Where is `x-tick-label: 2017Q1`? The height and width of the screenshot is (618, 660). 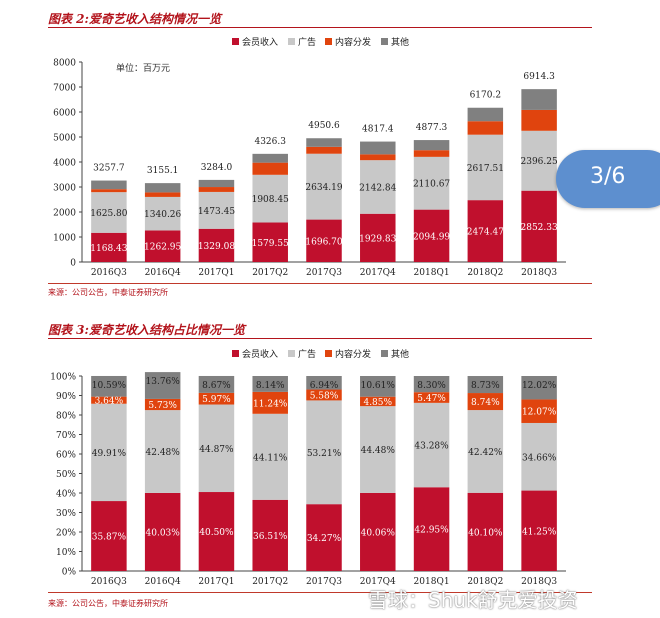
x-tick-label: 2017Q1 is located at coordinates (216, 582).